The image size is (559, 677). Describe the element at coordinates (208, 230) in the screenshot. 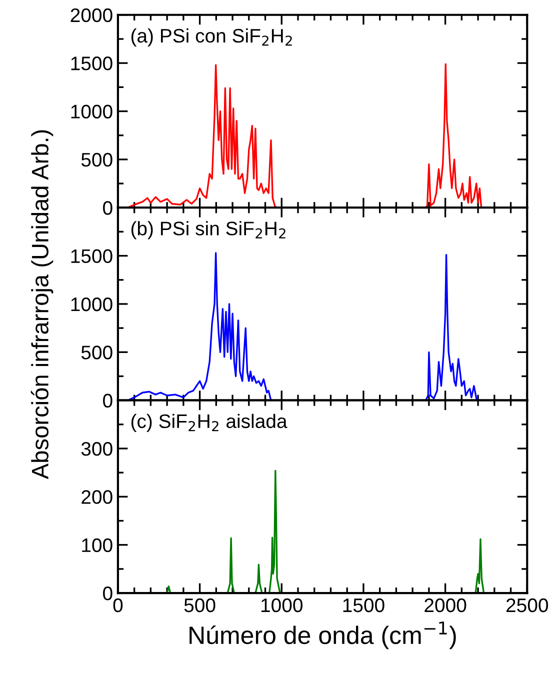

I see `annotation: (b) PSi sin SiF$_{2}$H$_{2}$` at that location.